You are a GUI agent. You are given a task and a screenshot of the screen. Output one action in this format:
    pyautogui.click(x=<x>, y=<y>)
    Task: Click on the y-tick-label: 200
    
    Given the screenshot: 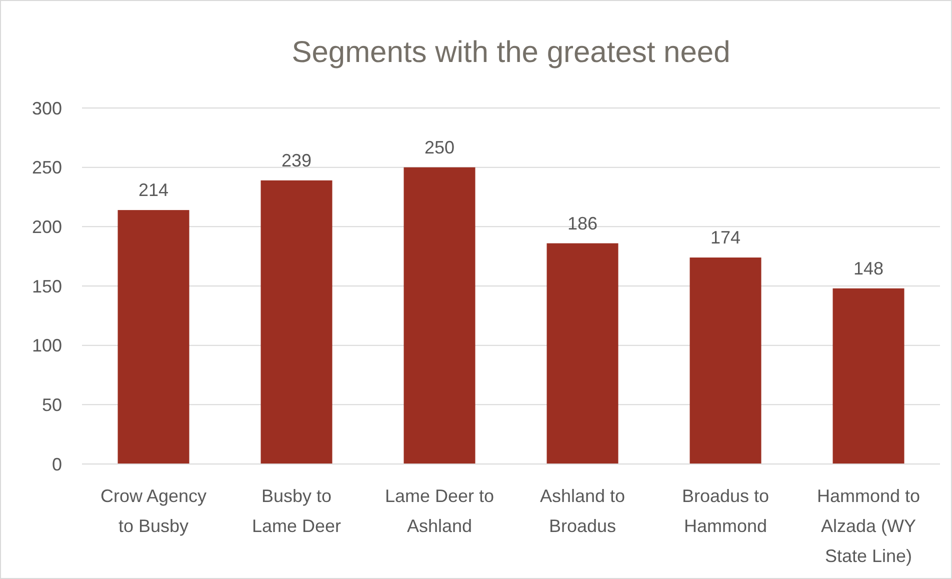 What is the action you would take?
    pyautogui.click(x=47, y=226)
    